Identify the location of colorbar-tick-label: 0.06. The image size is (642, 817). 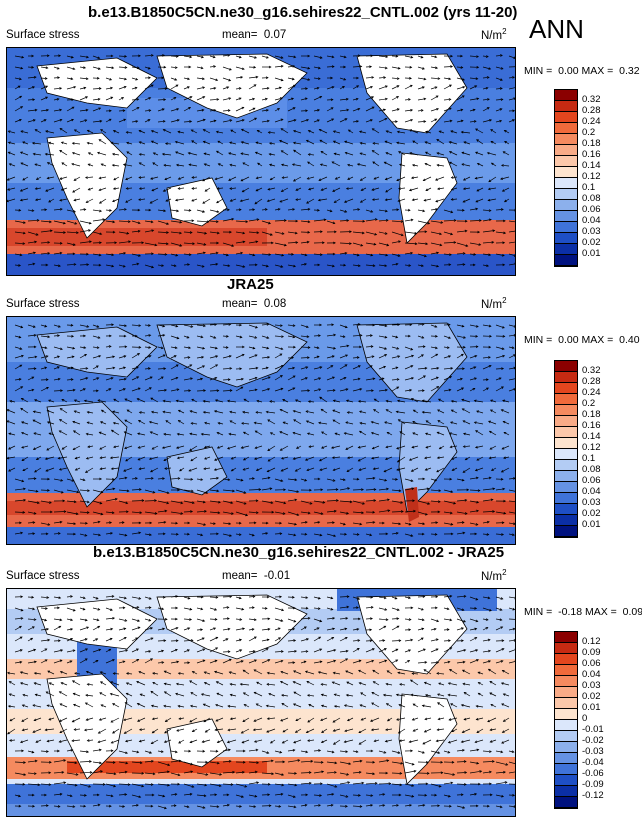
(591, 663).